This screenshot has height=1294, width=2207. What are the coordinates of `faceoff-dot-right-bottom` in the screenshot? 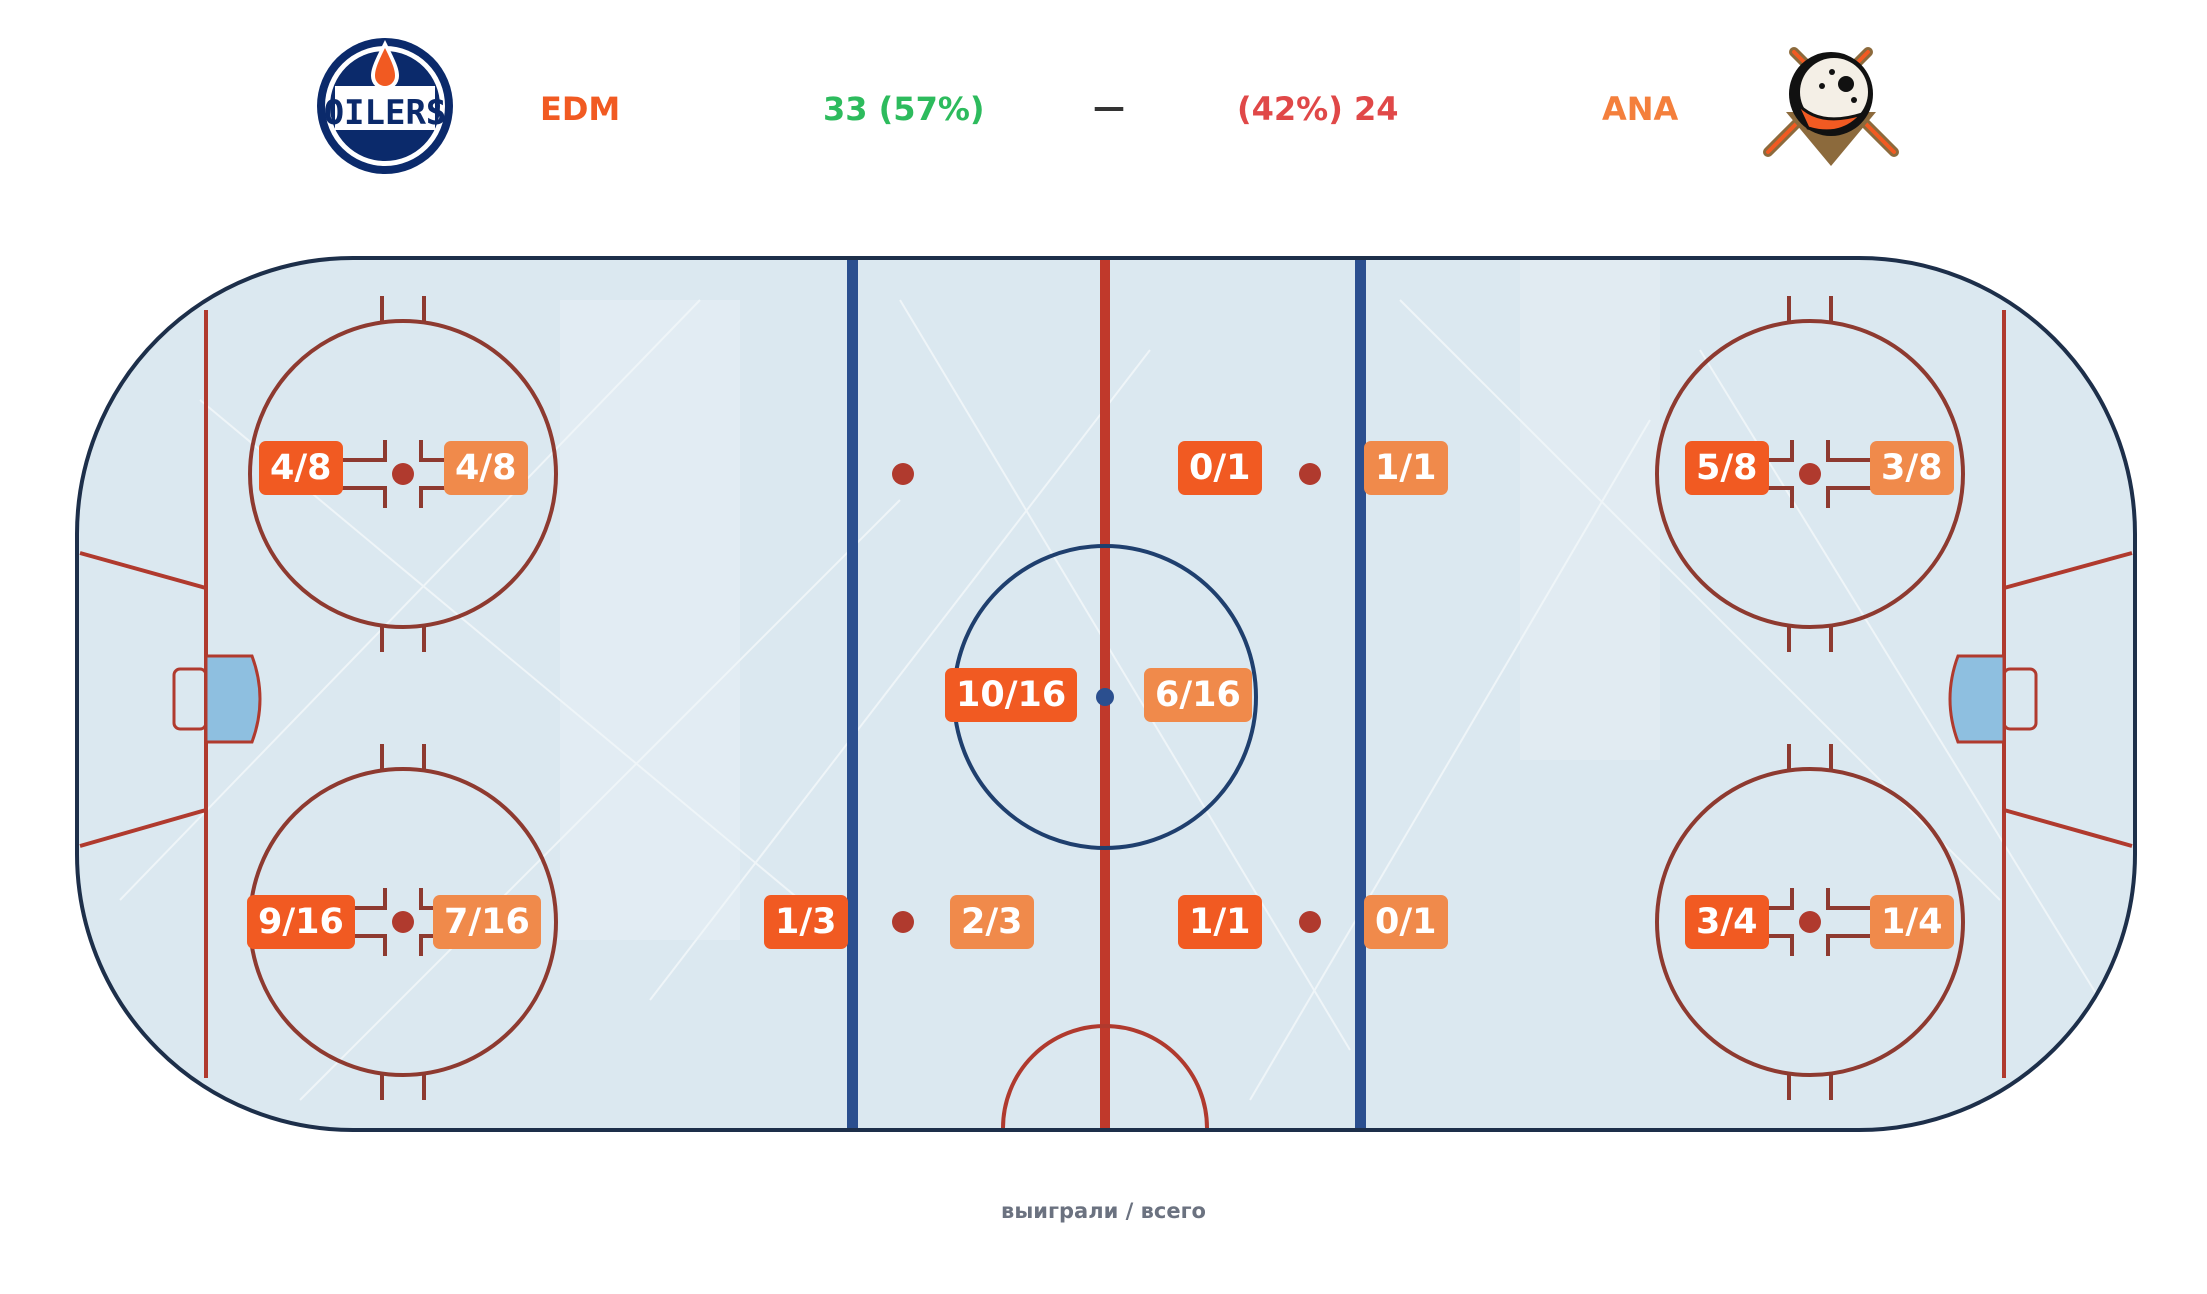 It's located at (1810, 922).